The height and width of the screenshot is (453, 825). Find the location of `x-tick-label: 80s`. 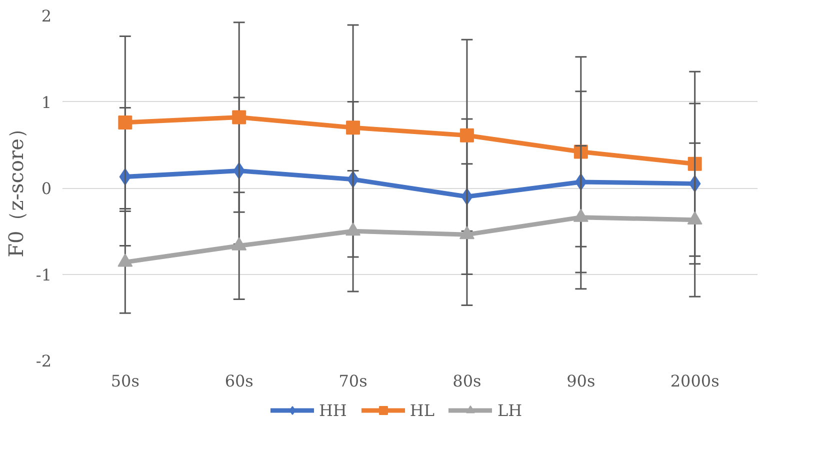

x-tick-label: 80s is located at coordinates (467, 381).